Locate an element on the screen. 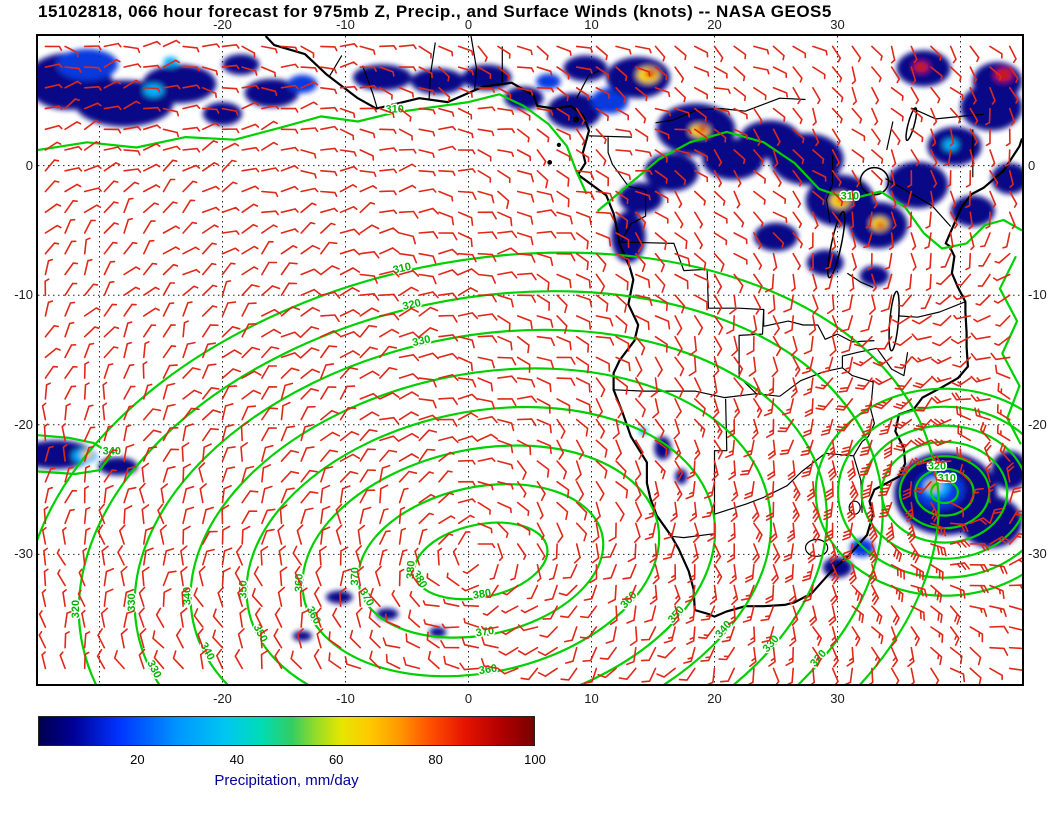 The height and width of the screenshot is (816, 1056). colorbar-gradient is located at coordinates (286, 731).